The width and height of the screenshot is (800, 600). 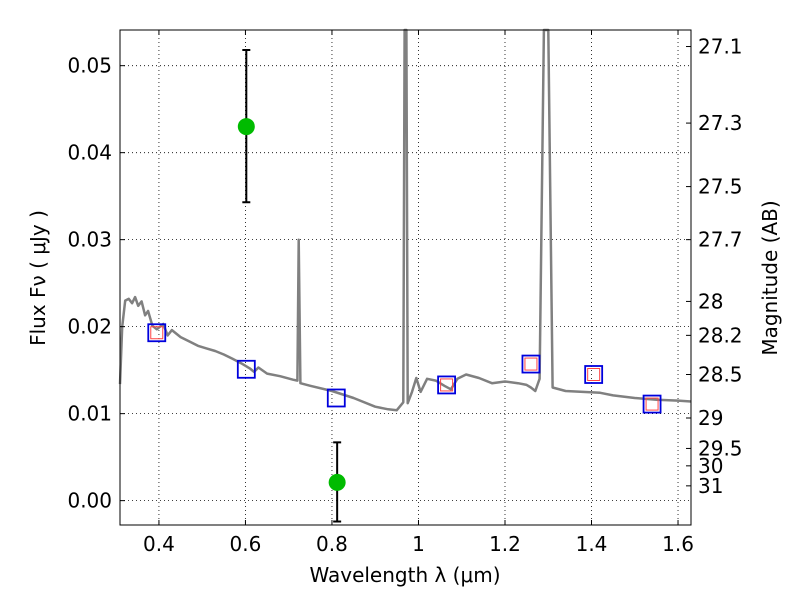 I want to click on y-tick-label: 0.04, so click(x=89, y=153).